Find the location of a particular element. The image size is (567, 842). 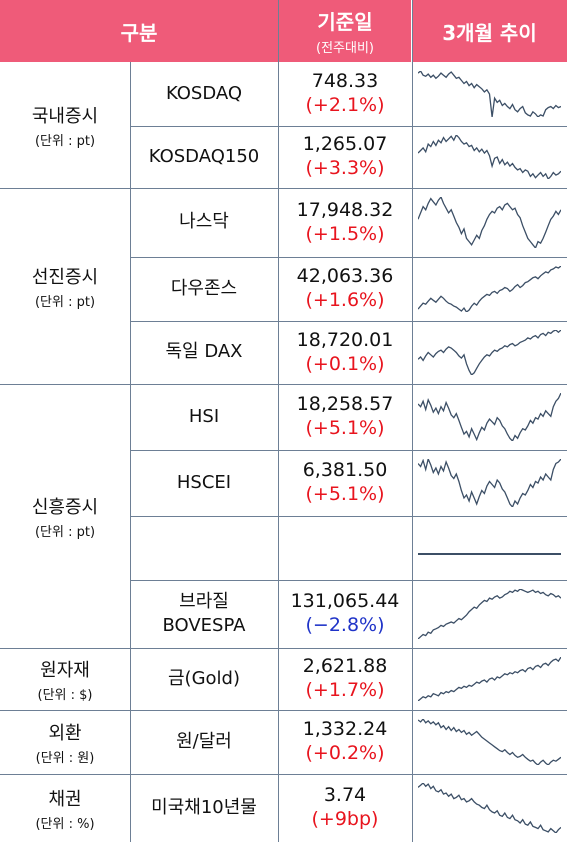

group-emerging: 신흥증시 (단위 : pt) is located at coordinates (65, 516).